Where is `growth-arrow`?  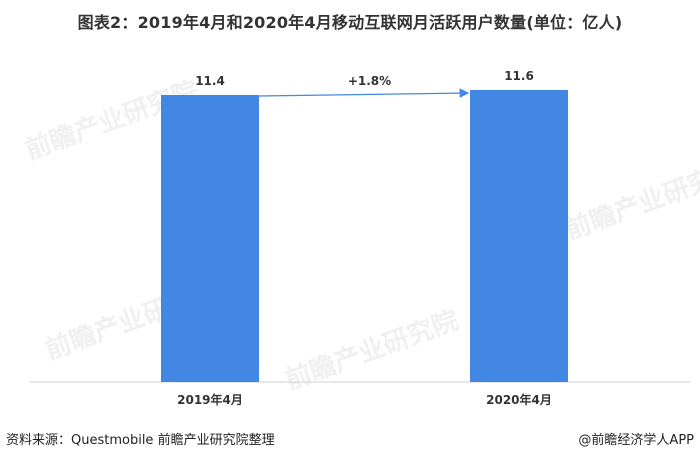
growth-arrow is located at coordinates (364, 93).